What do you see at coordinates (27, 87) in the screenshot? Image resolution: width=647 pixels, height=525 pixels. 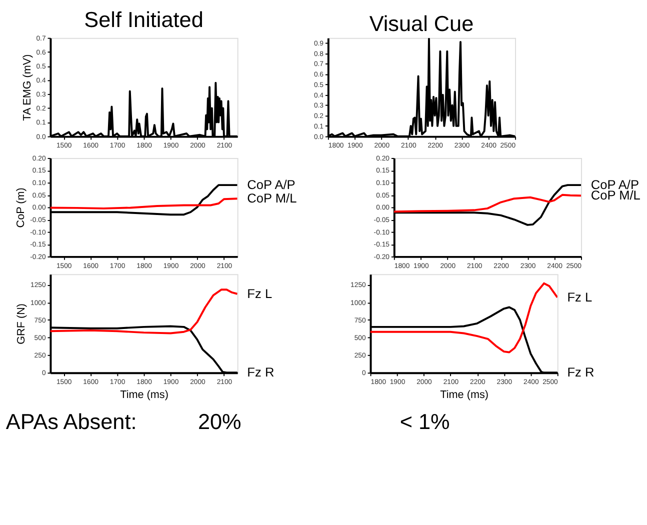 I see `y-axis-title: TA EMG (mV)` at bounding box center [27, 87].